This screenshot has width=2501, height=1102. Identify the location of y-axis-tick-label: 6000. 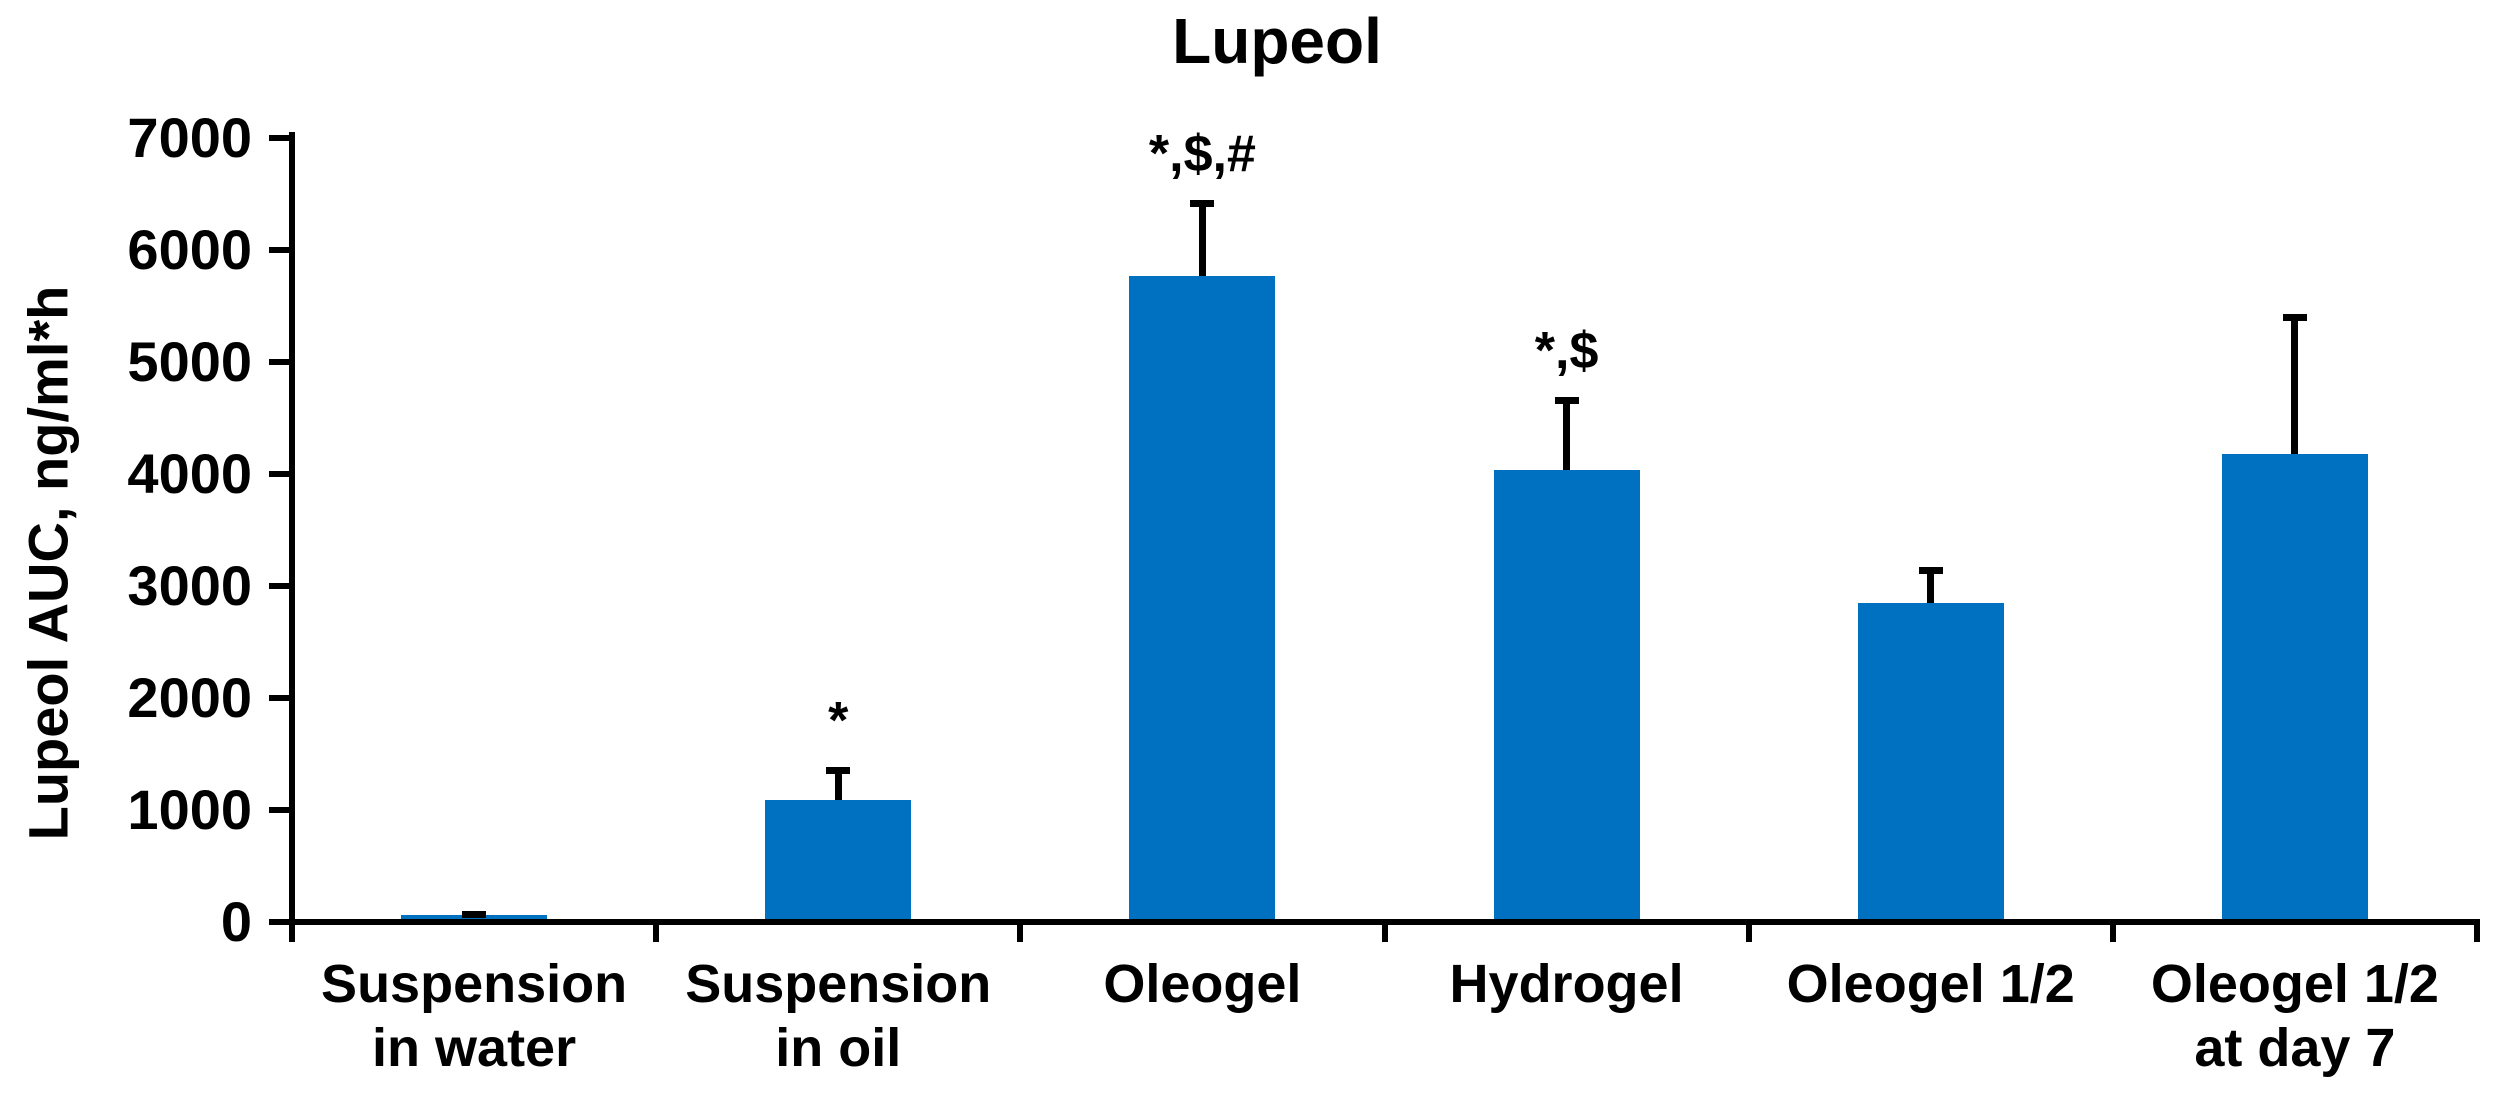
(189, 249).